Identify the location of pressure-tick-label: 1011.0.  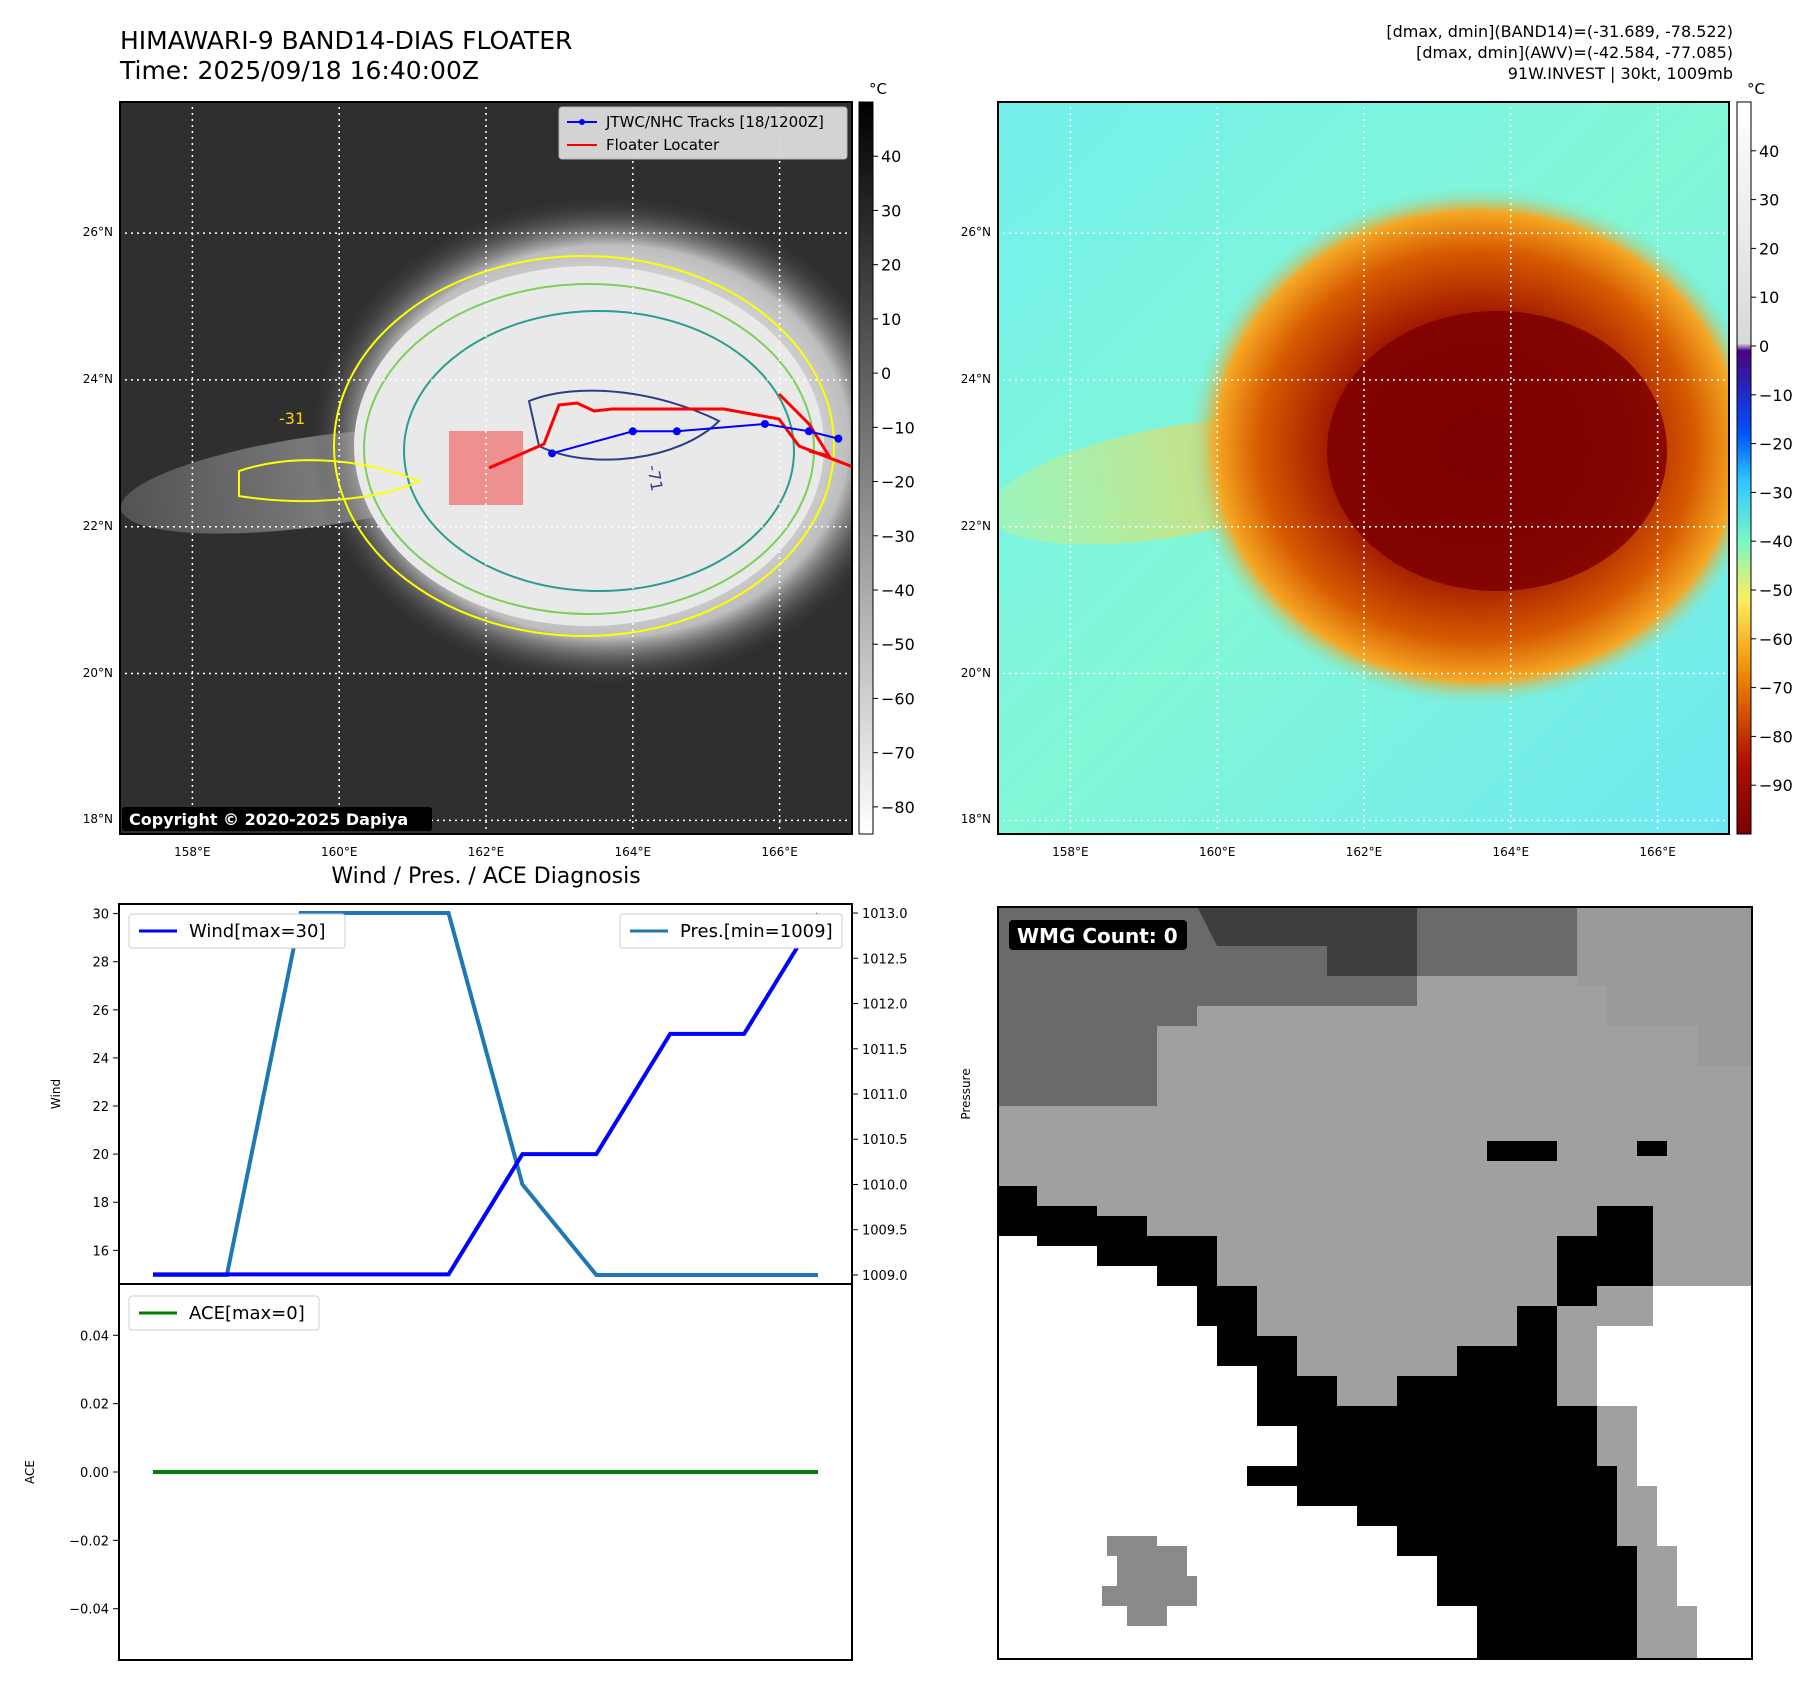
(885, 1095).